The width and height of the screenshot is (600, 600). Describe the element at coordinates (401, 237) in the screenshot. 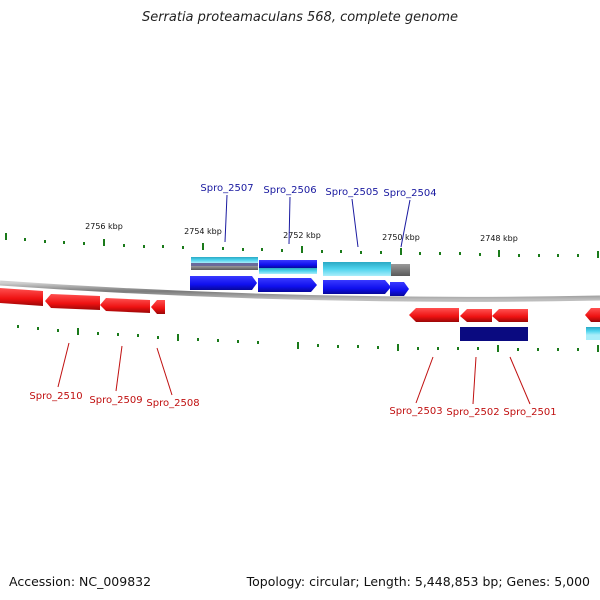

I see `kbp-label-2750: 2750 kbp` at that location.